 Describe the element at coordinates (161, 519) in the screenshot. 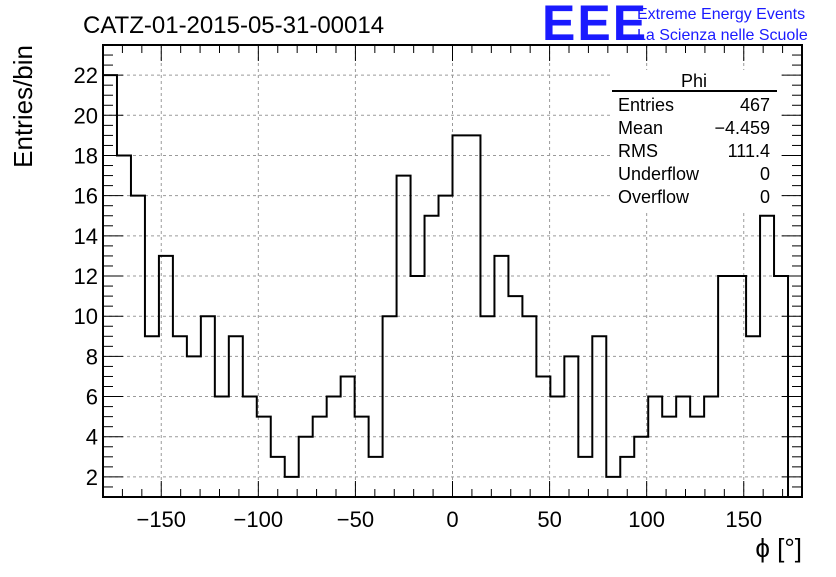

I see `x-tick-label: −150` at that location.